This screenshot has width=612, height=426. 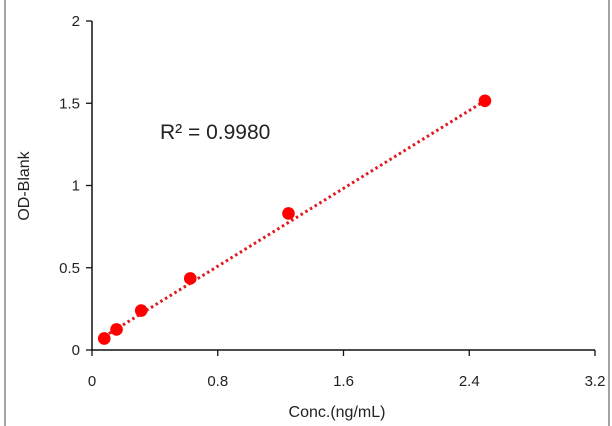 I want to click on x-axis-title: Conc.(ng/mL), so click(x=337, y=412).